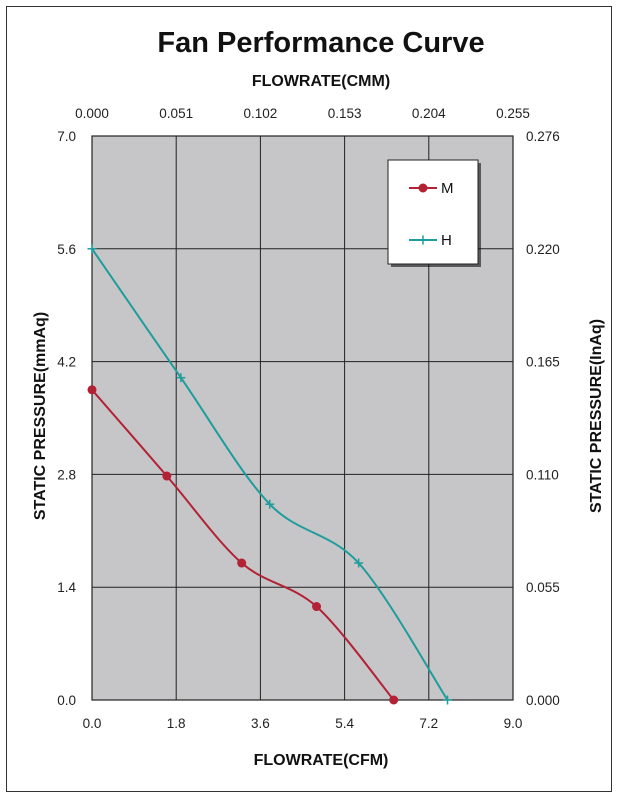  What do you see at coordinates (176, 723) in the screenshot?
I see `x-tick-label: 1.8` at bounding box center [176, 723].